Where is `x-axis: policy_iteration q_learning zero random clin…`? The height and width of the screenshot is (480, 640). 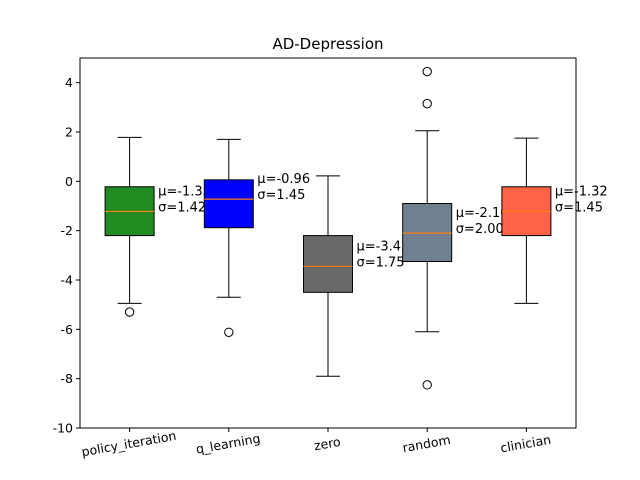 x-axis: policy_iteration q_learning zero random clin… is located at coordinates (316, 443).